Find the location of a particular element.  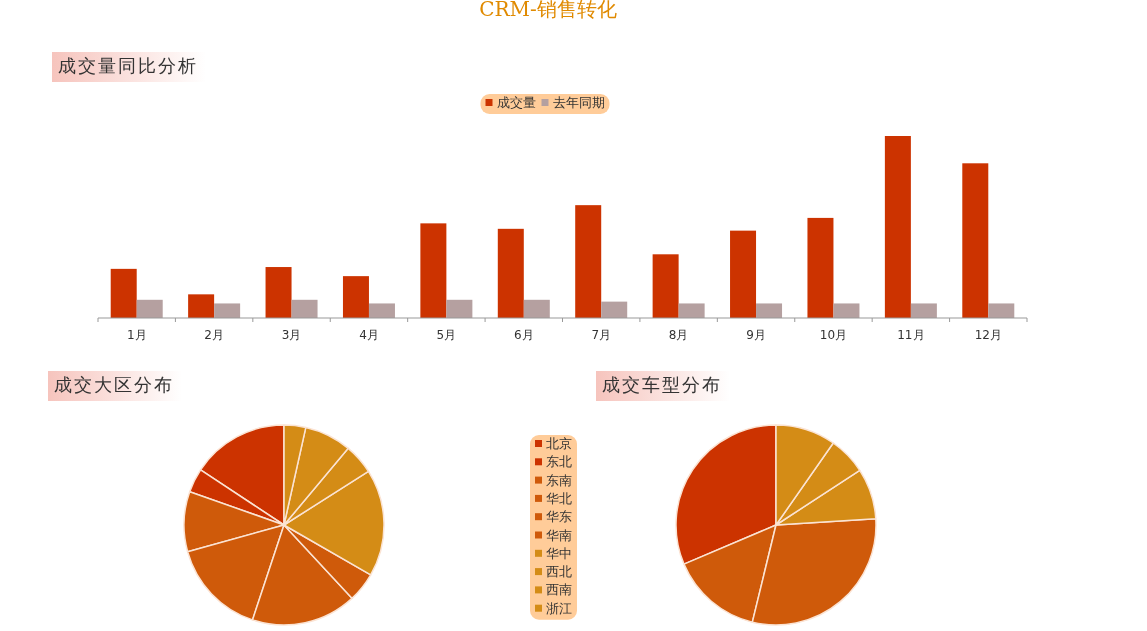

legend-label: 华中 is located at coordinates (559, 553).